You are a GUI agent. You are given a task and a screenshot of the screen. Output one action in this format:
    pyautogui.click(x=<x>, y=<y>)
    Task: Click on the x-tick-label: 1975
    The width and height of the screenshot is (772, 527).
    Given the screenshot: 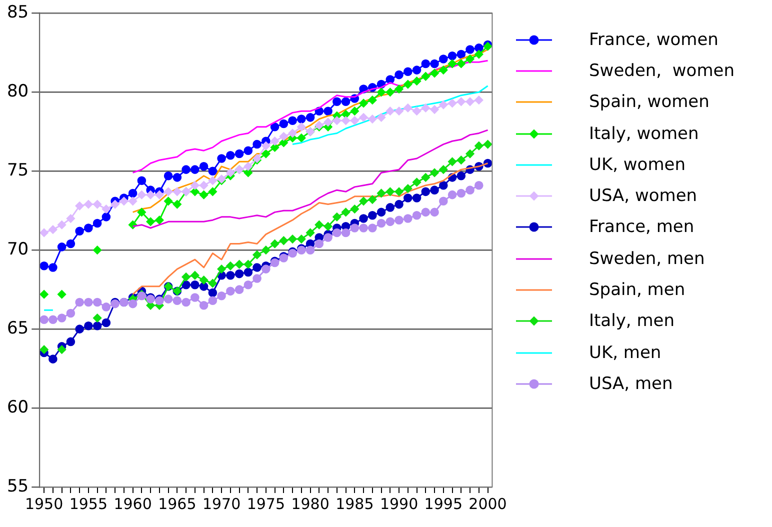 What is the action you would take?
    pyautogui.click(x=266, y=503)
    